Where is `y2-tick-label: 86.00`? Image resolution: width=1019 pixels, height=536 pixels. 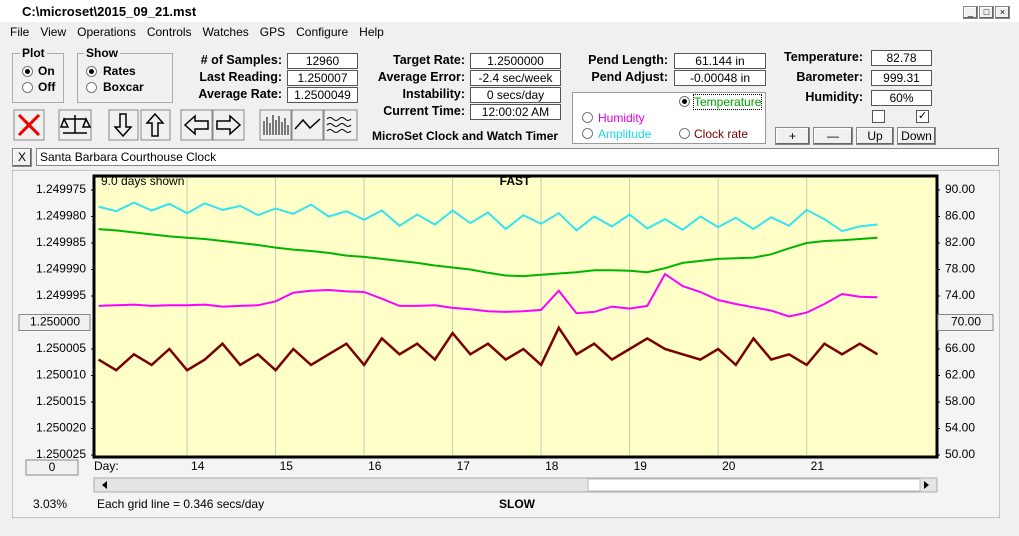
y2-tick-label: 86.00 is located at coordinates (960, 216).